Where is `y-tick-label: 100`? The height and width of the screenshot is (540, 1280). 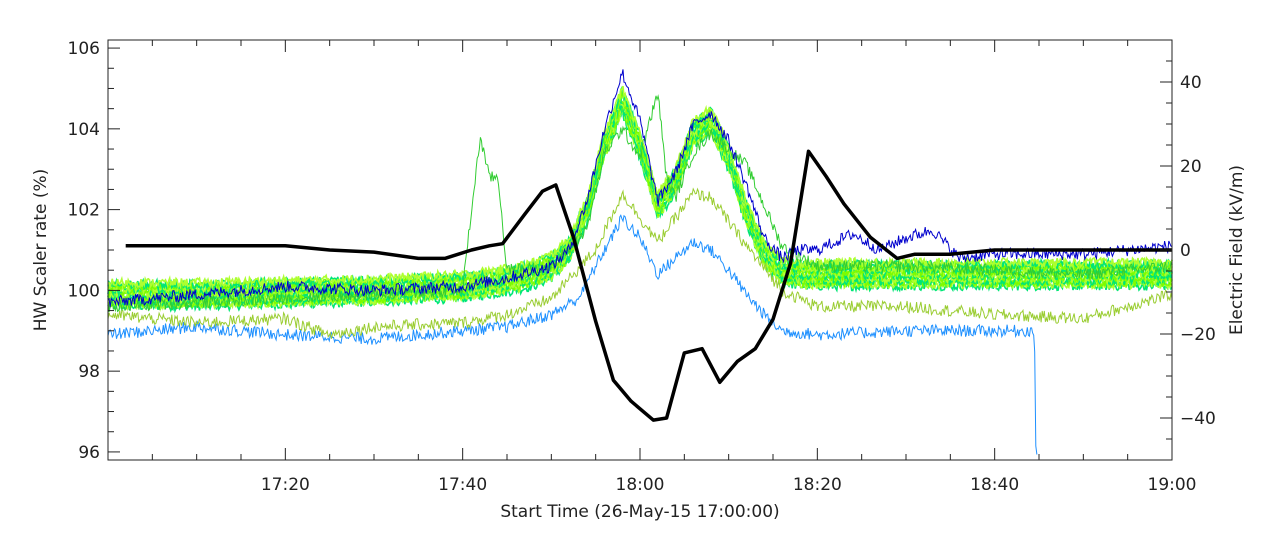
y-tick-label: 100 is located at coordinates (84, 291).